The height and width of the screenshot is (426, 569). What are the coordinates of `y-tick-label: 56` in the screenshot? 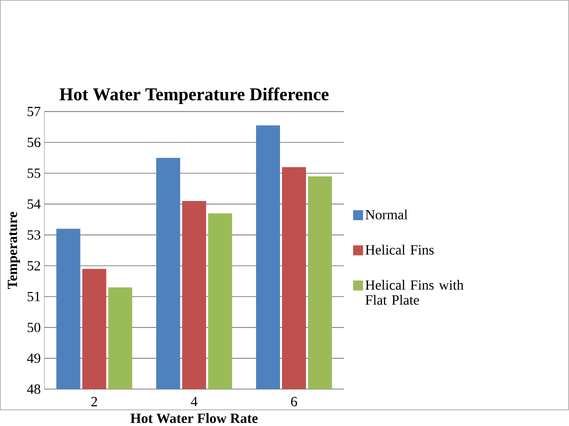 It's located at (34, 142).